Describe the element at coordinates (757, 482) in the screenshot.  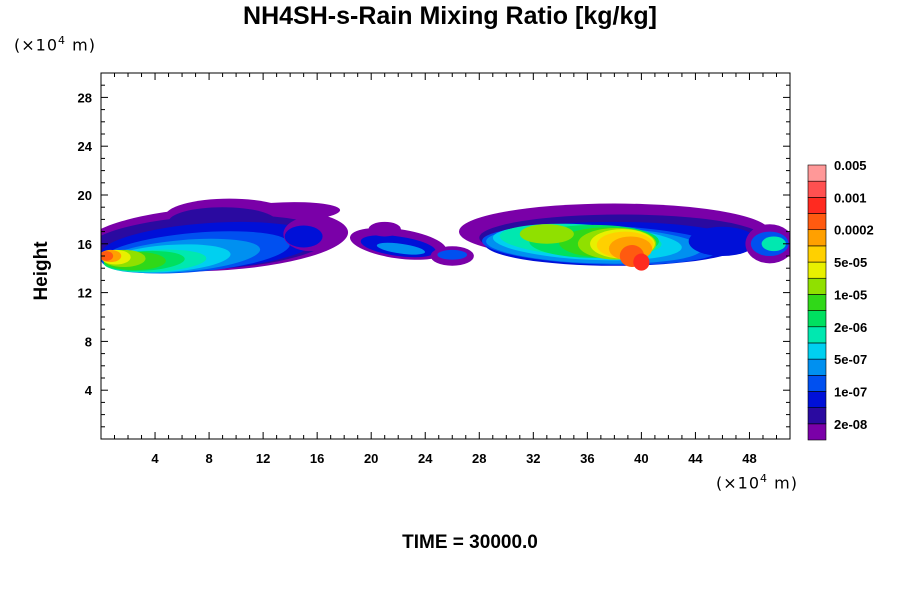
I see `x-axis-unit: (×104 m)` at that location.